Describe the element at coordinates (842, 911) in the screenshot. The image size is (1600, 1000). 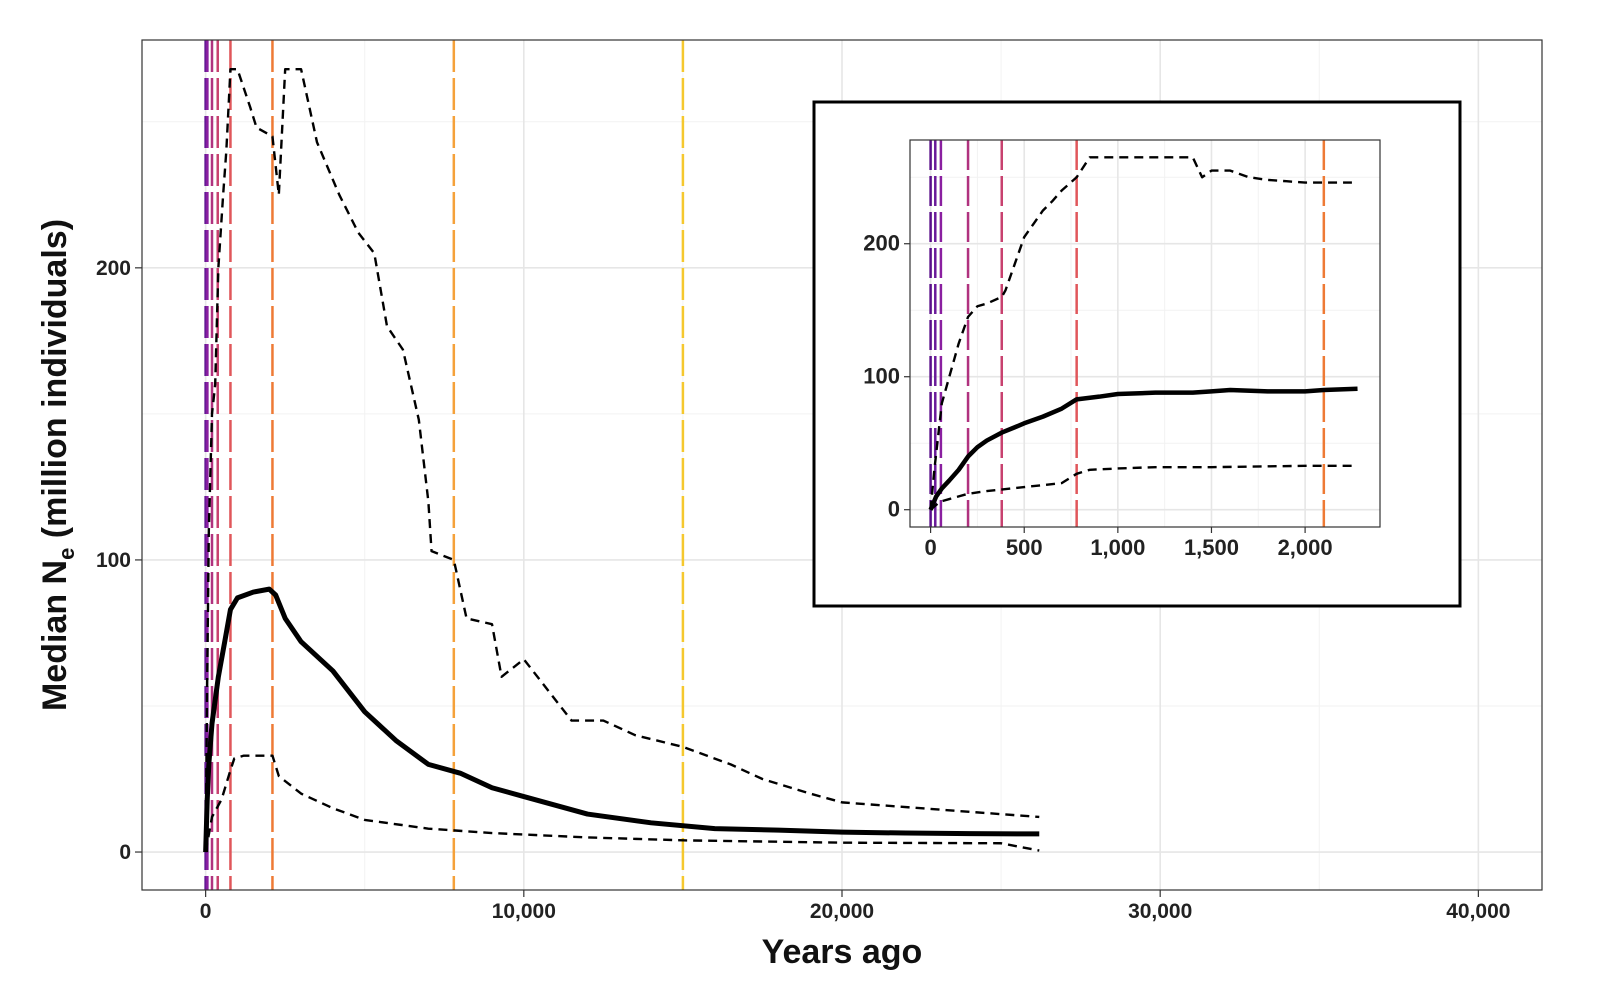
I see `x-tick-label-2: 20,000` at that location.